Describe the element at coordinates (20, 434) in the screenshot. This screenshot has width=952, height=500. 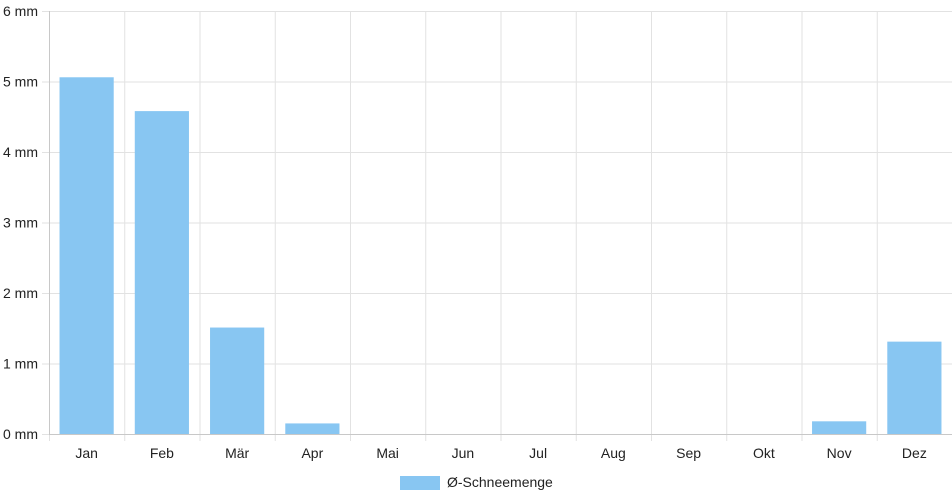
I see `y-tick-label: 0 mm` at that location.